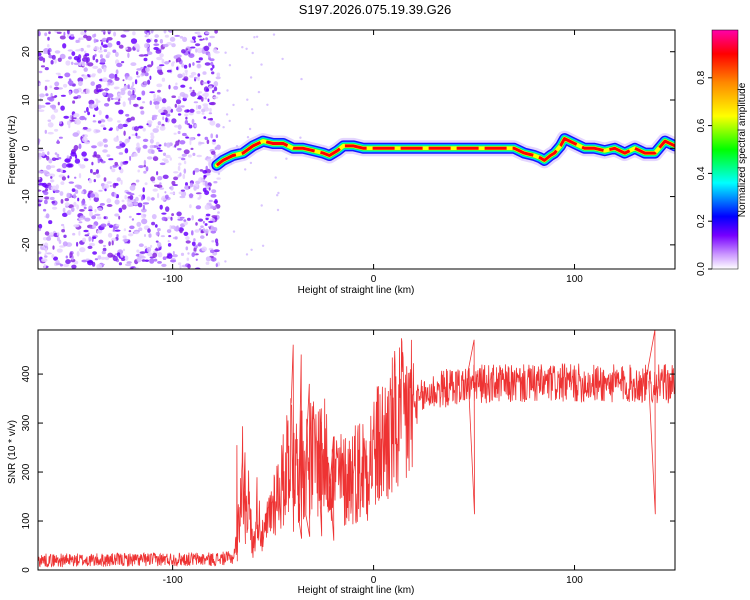 The height and width of the screenshot is (600, 750). What do you see at coordinates (375, 9) in the screenshot?
I see `chart-title: S197.2026.075.19.39.G26` at bounding box center [375, 9].